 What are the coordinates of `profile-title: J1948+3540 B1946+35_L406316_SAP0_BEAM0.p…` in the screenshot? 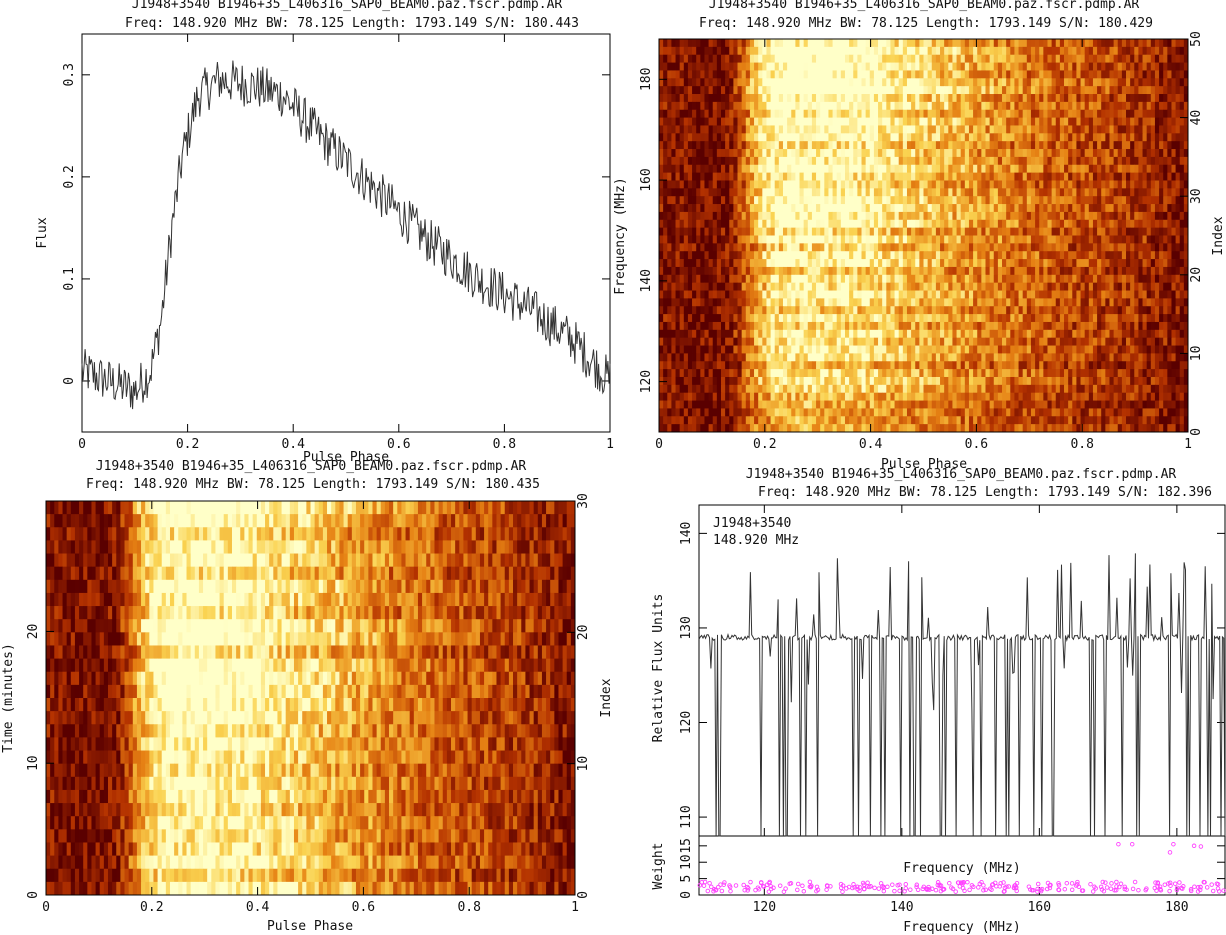 It's located at (347, 6).